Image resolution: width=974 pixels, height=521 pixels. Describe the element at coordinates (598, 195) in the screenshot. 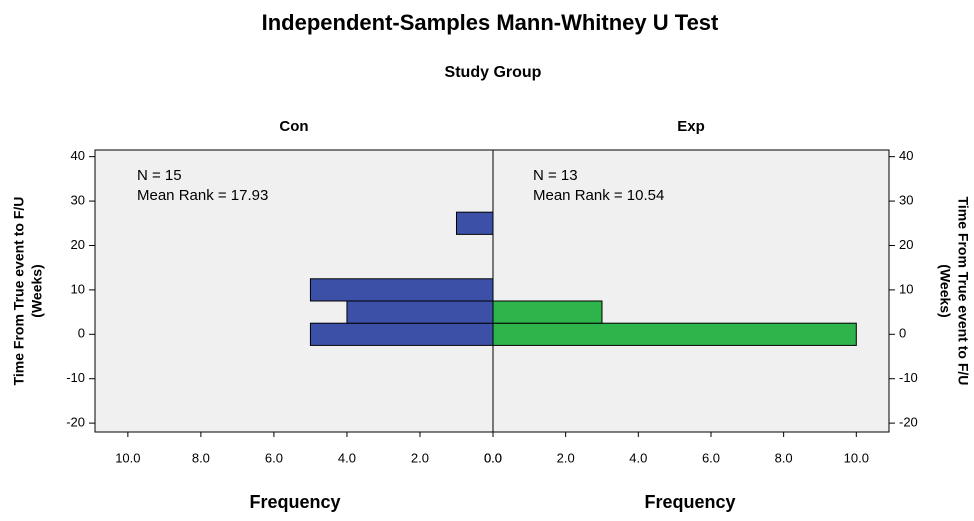

I see `annotation: Mean Rank = 10.54` at that location.